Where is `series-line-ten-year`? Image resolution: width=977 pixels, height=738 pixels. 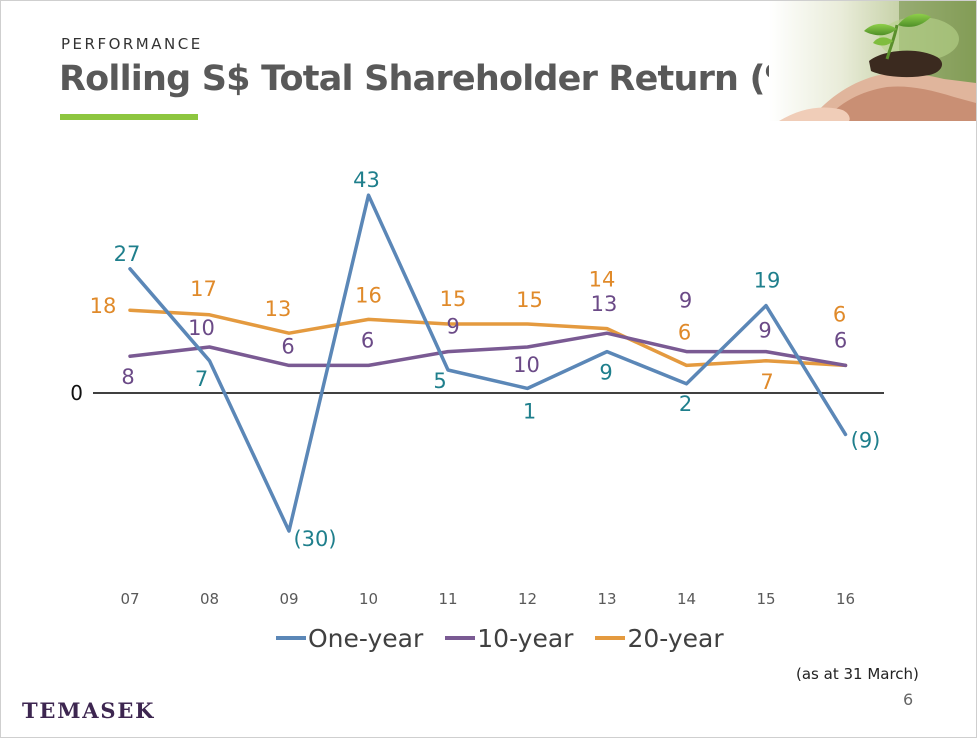
series-line-ten-year is located at coordinates (488, 349).